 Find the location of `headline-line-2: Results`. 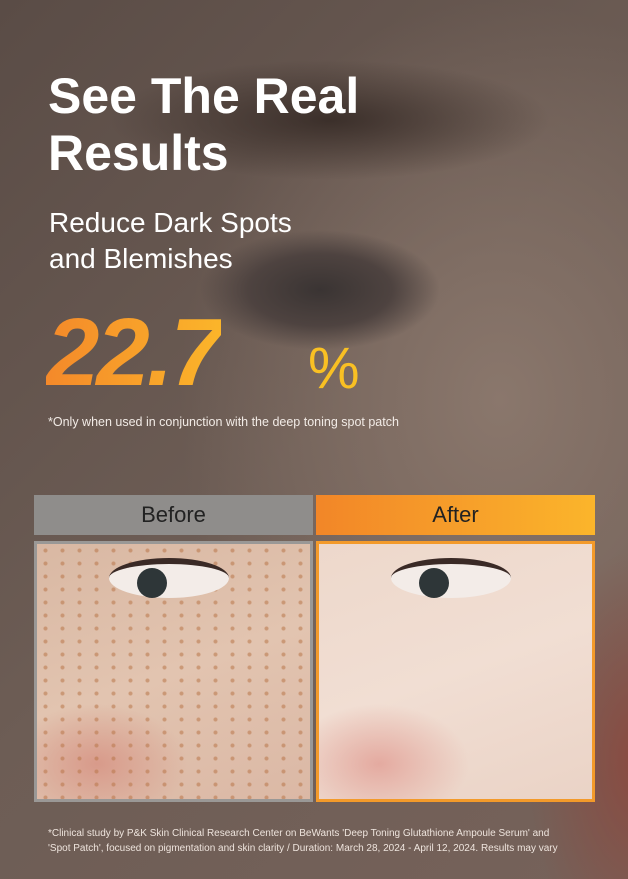

headline-line-2: Results is located at coordinates (138, 153).